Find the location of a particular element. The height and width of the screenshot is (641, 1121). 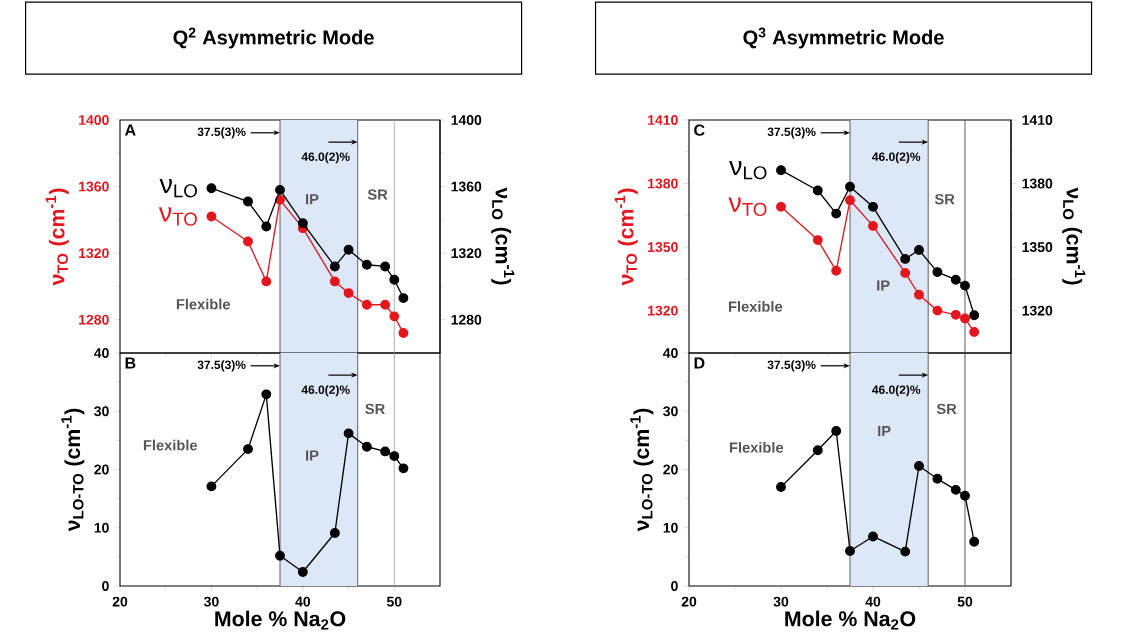

y-tick-label: 1280 is located at coordinates (94, 319).